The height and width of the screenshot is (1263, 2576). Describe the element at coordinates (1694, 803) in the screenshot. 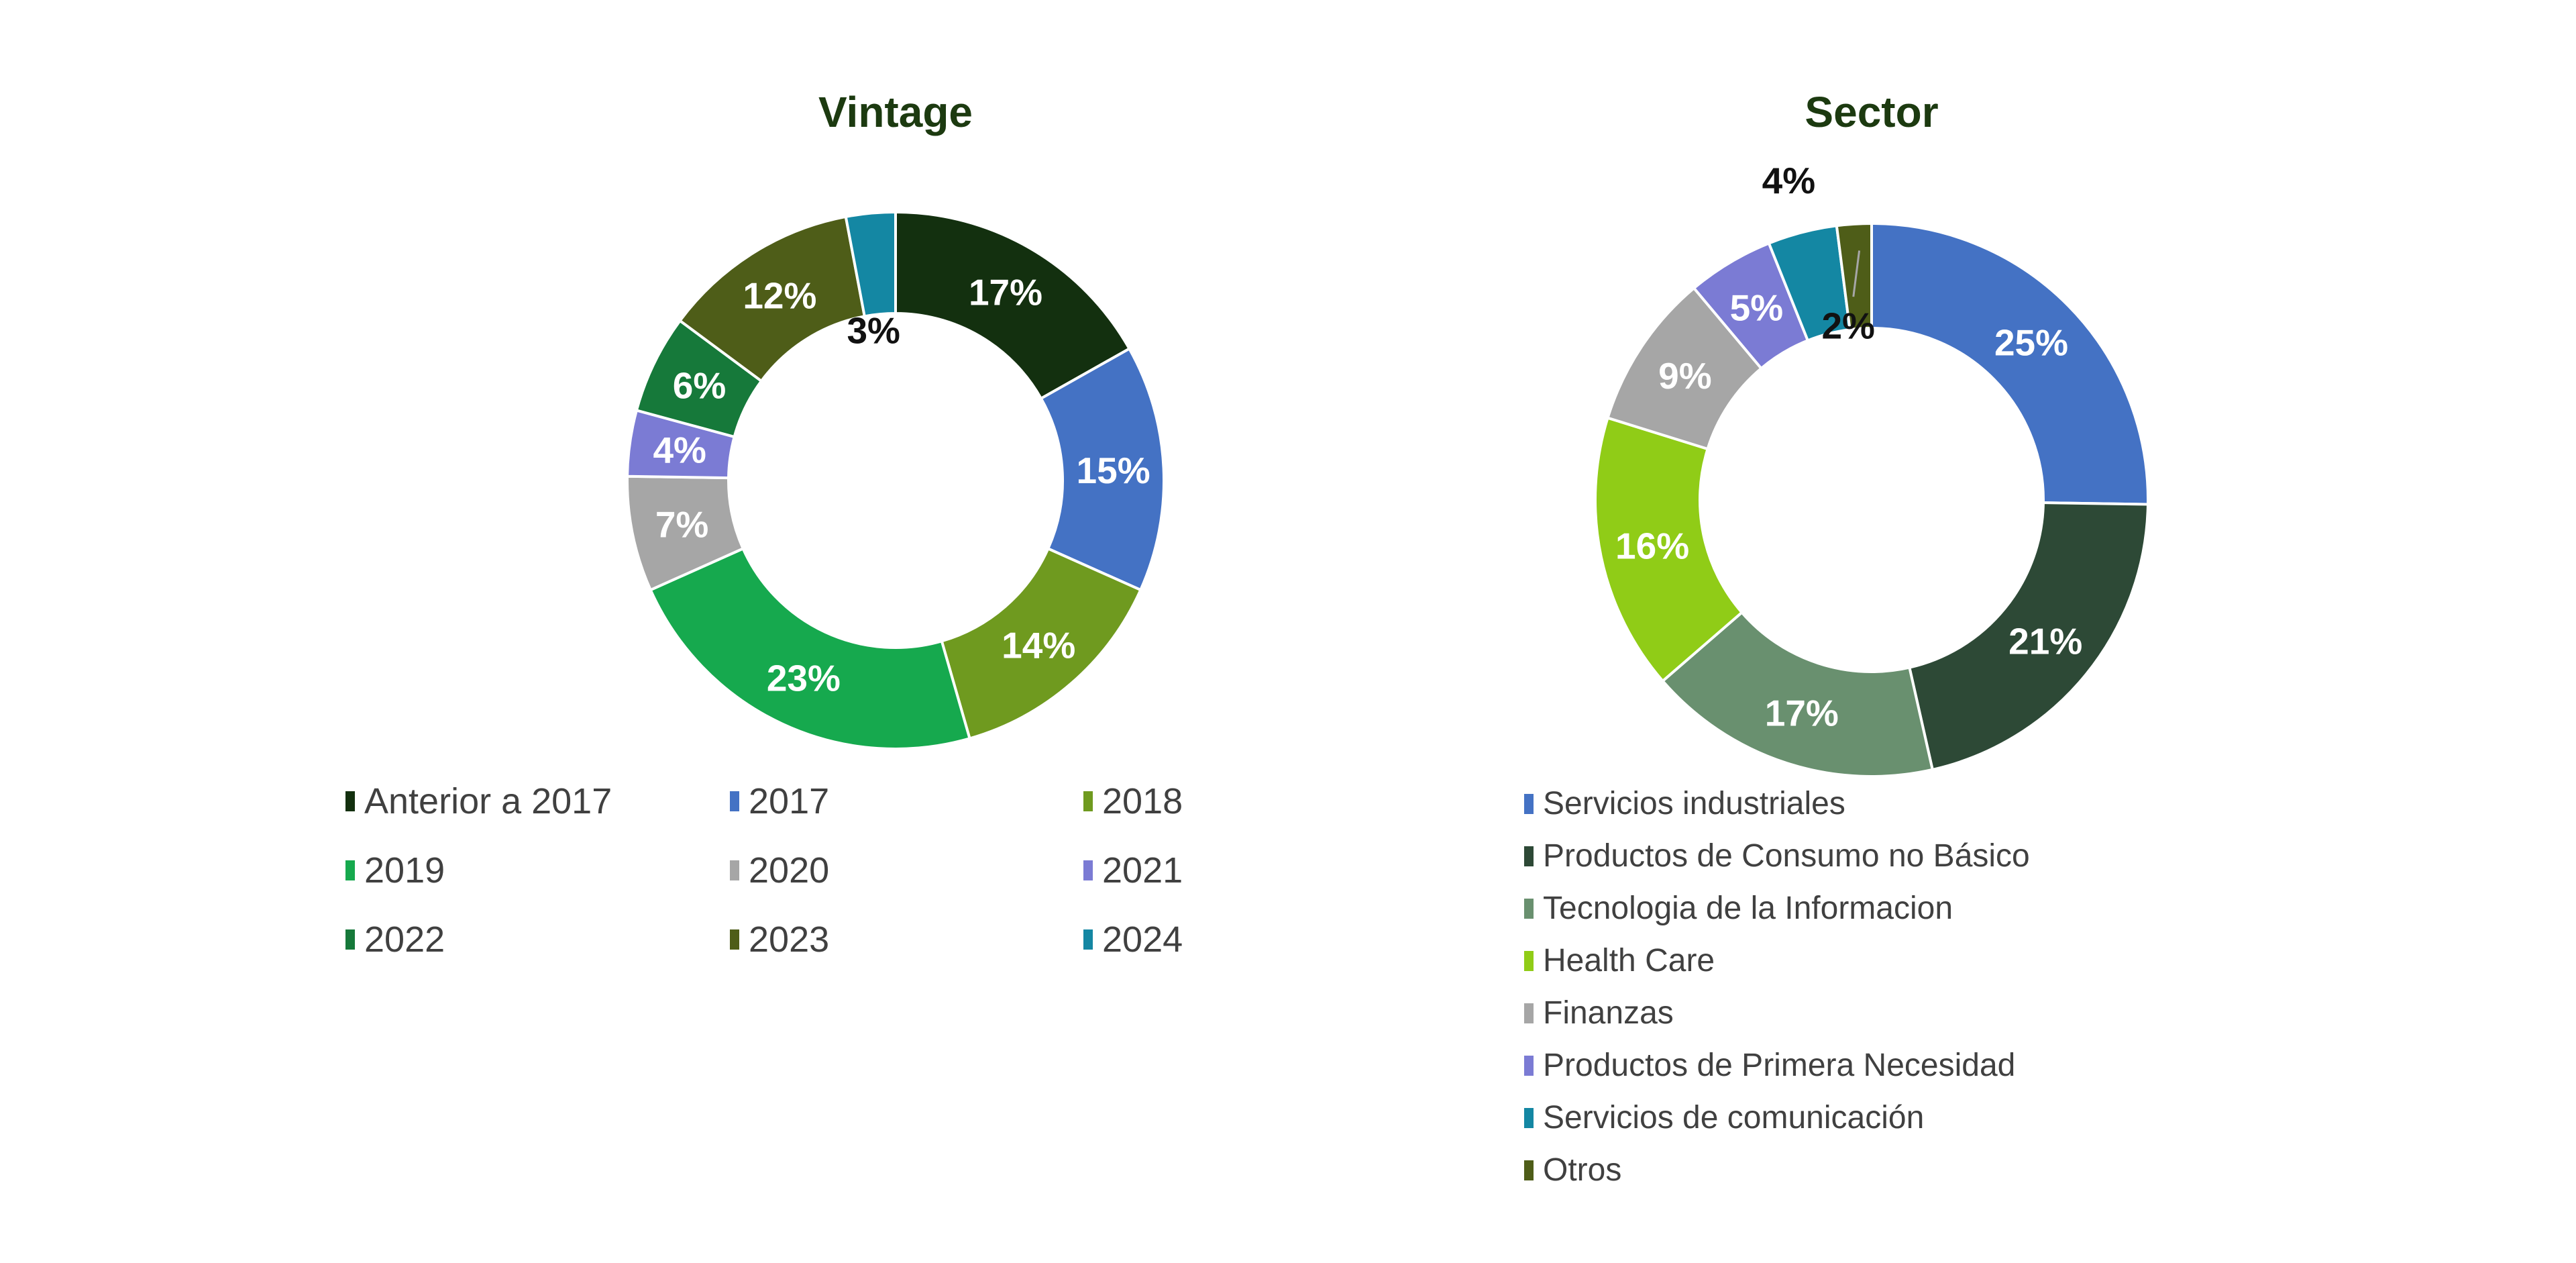

I see `legend-label-servicios-industriales: Servicios industriales` at that location.